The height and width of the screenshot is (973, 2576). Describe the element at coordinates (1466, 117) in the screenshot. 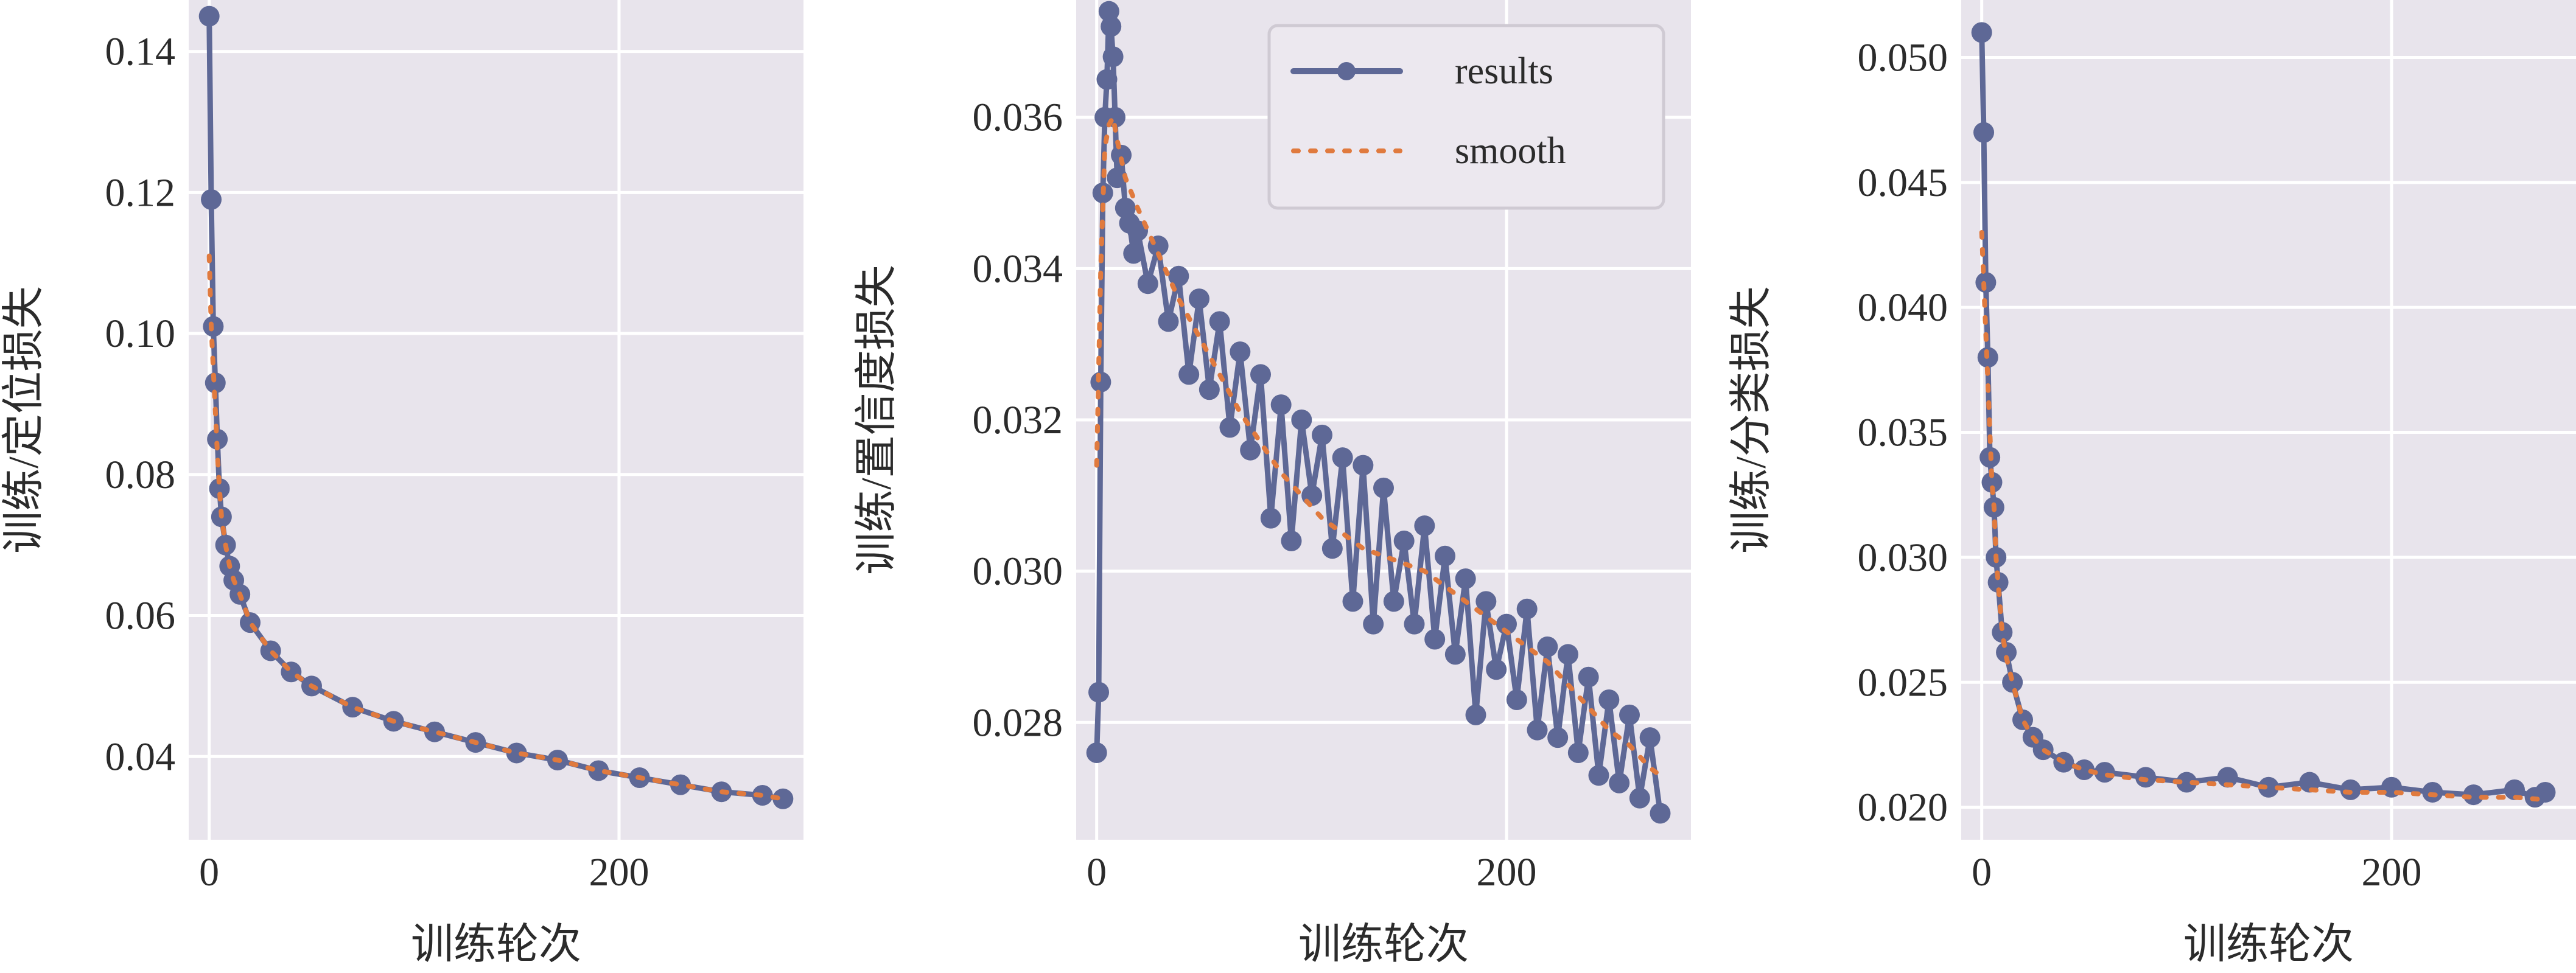

I see `legend: results smooth` at that location.